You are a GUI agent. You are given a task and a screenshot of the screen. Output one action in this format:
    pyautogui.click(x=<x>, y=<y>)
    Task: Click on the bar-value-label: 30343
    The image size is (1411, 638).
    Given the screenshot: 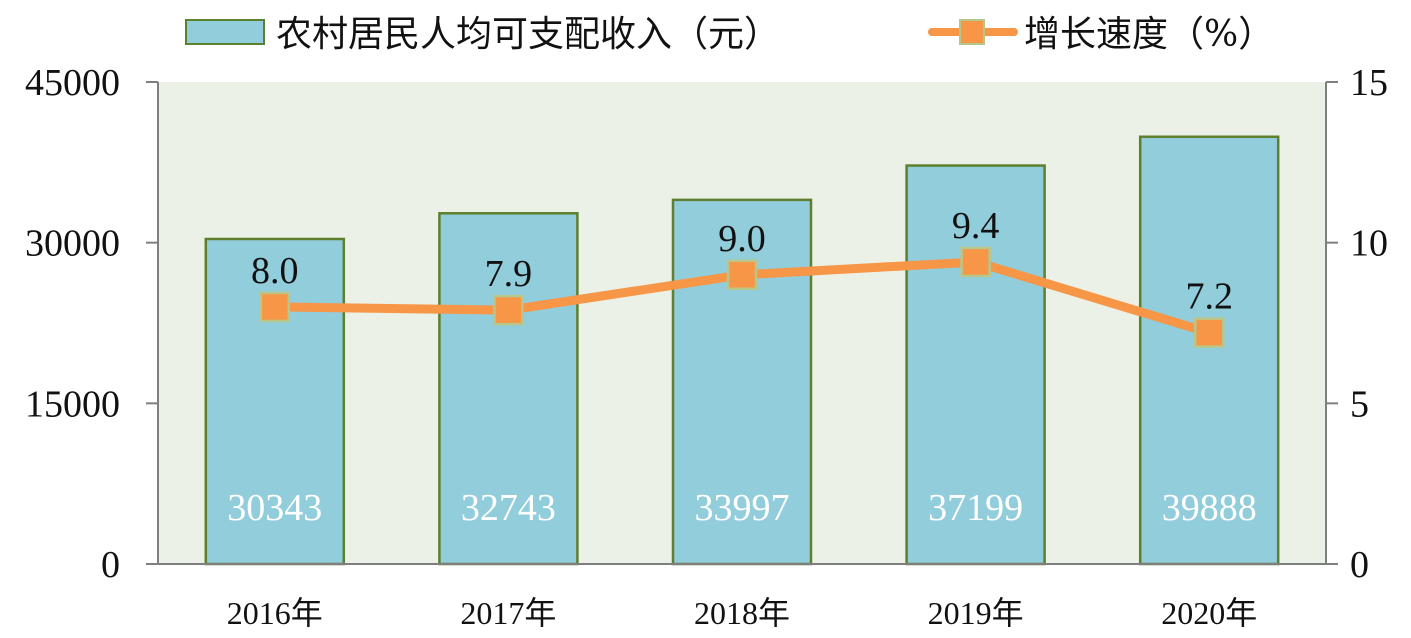 What is the action you would take?
    pyautogui.click(x=274, y=508)
    